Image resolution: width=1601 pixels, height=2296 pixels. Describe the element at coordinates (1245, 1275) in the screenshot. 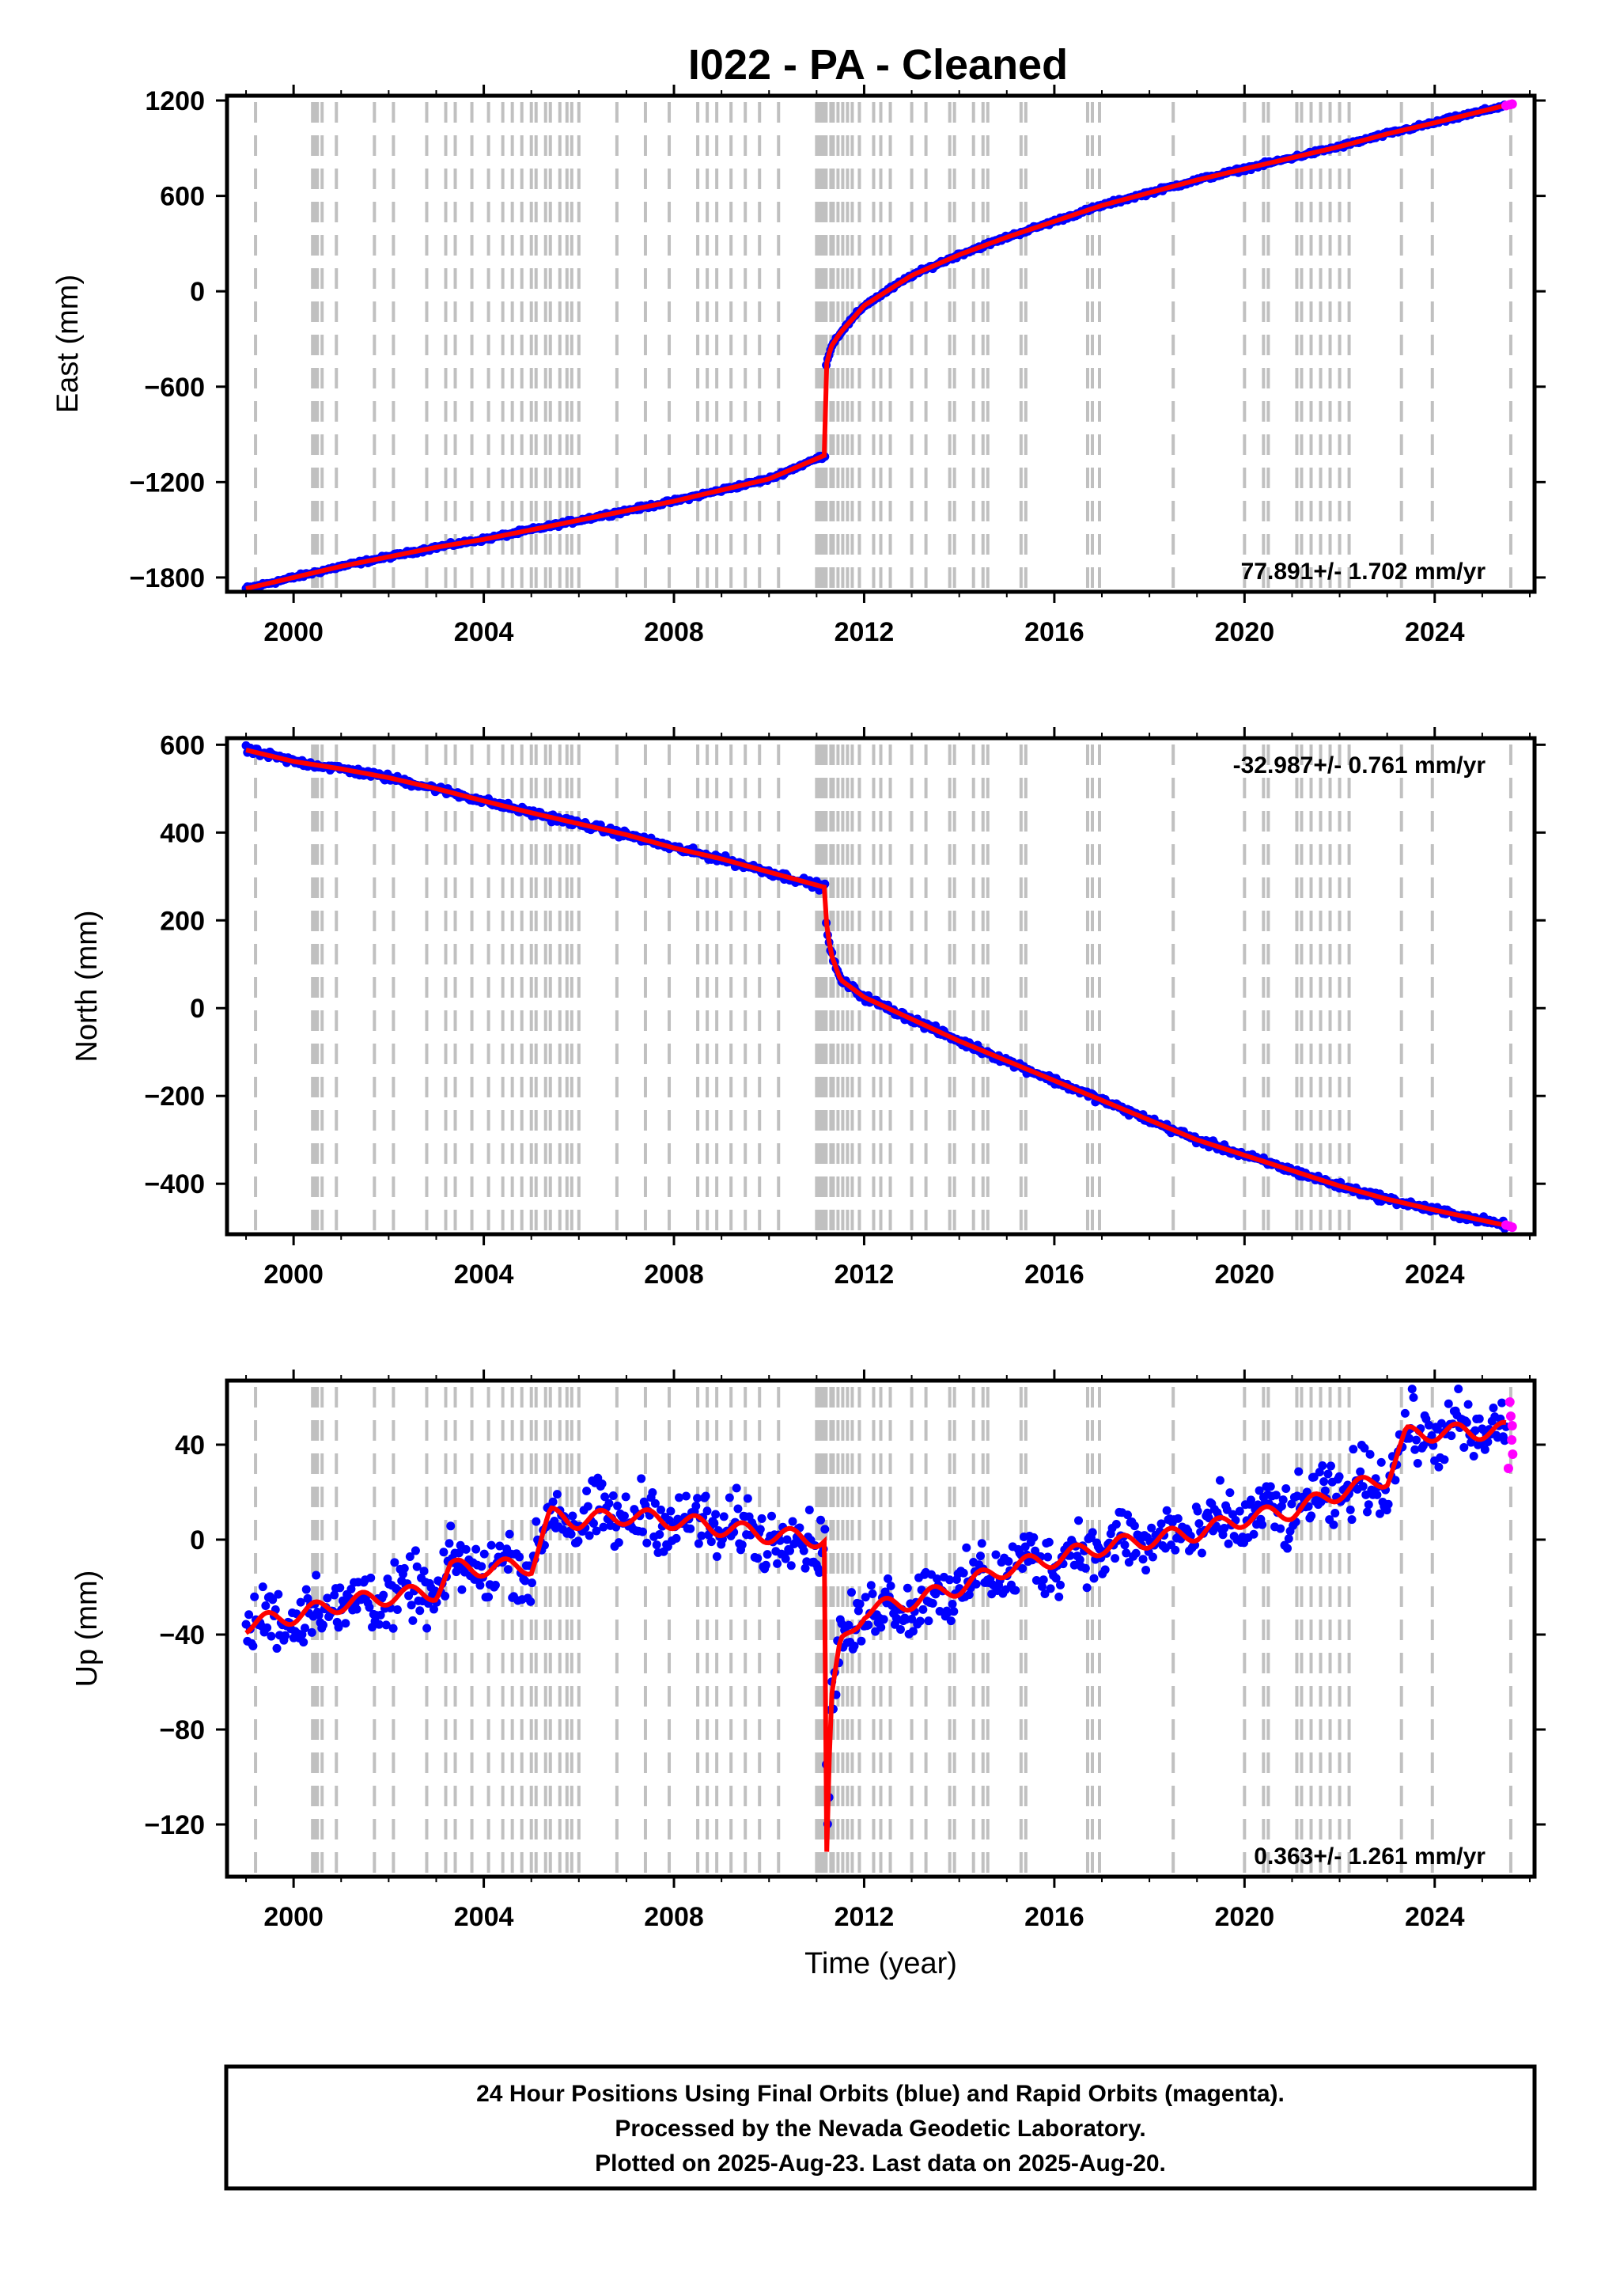

I see `x-tick-label: 2020` at that location.